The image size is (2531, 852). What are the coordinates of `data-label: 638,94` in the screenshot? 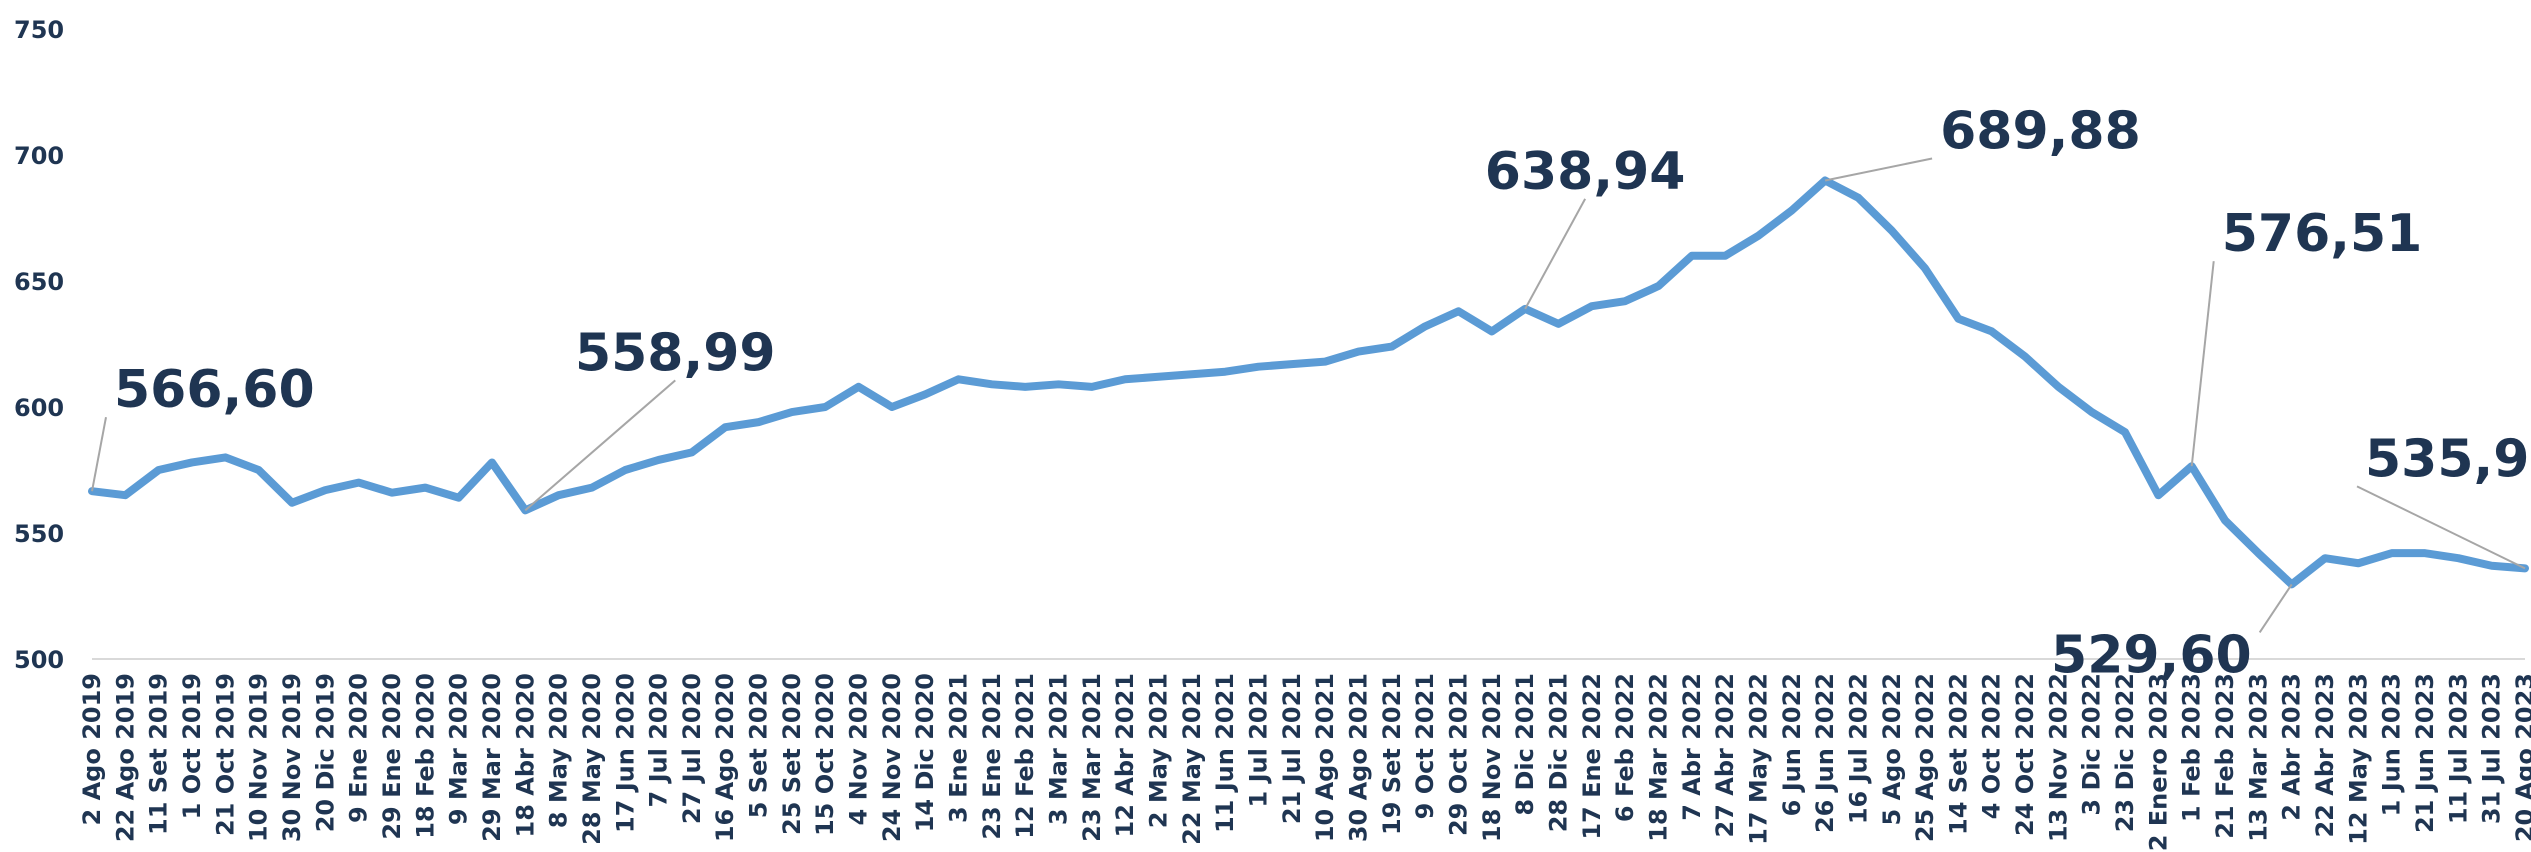 It's located at (1585, 172).